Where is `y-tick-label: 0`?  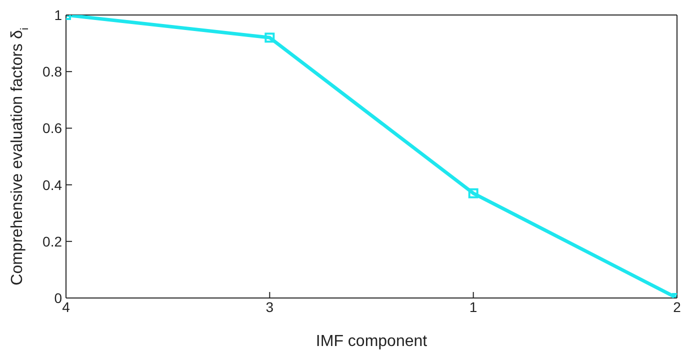 y-tick-label: 0 is located at coordinates (58, 298).